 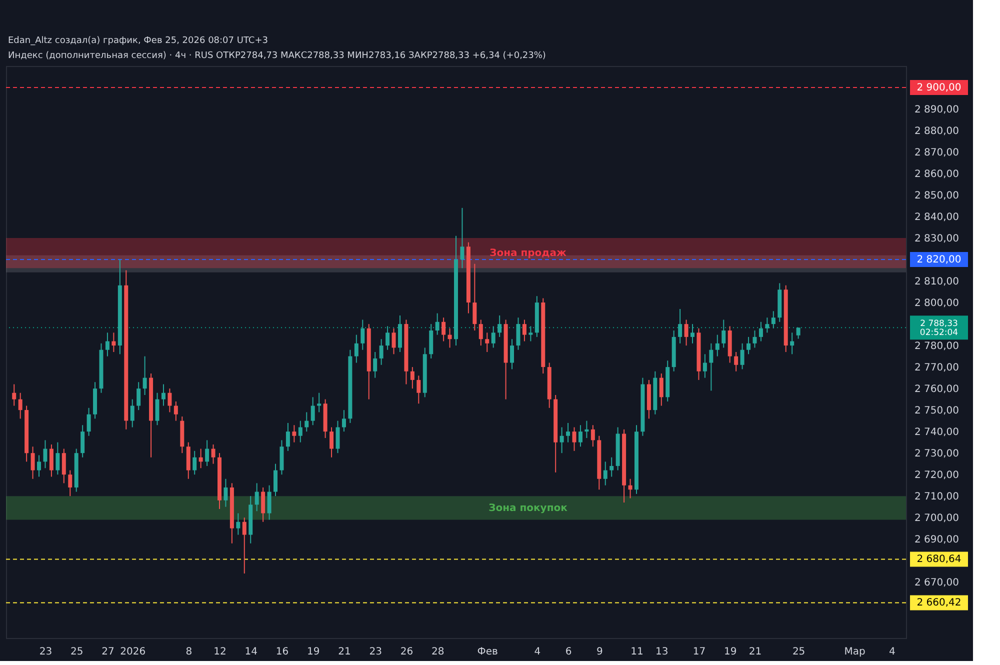 What do you see at coordinates (189, 652) in the screenshot?
I see `x-tick-label: 8` at bounding box center [189, 652].